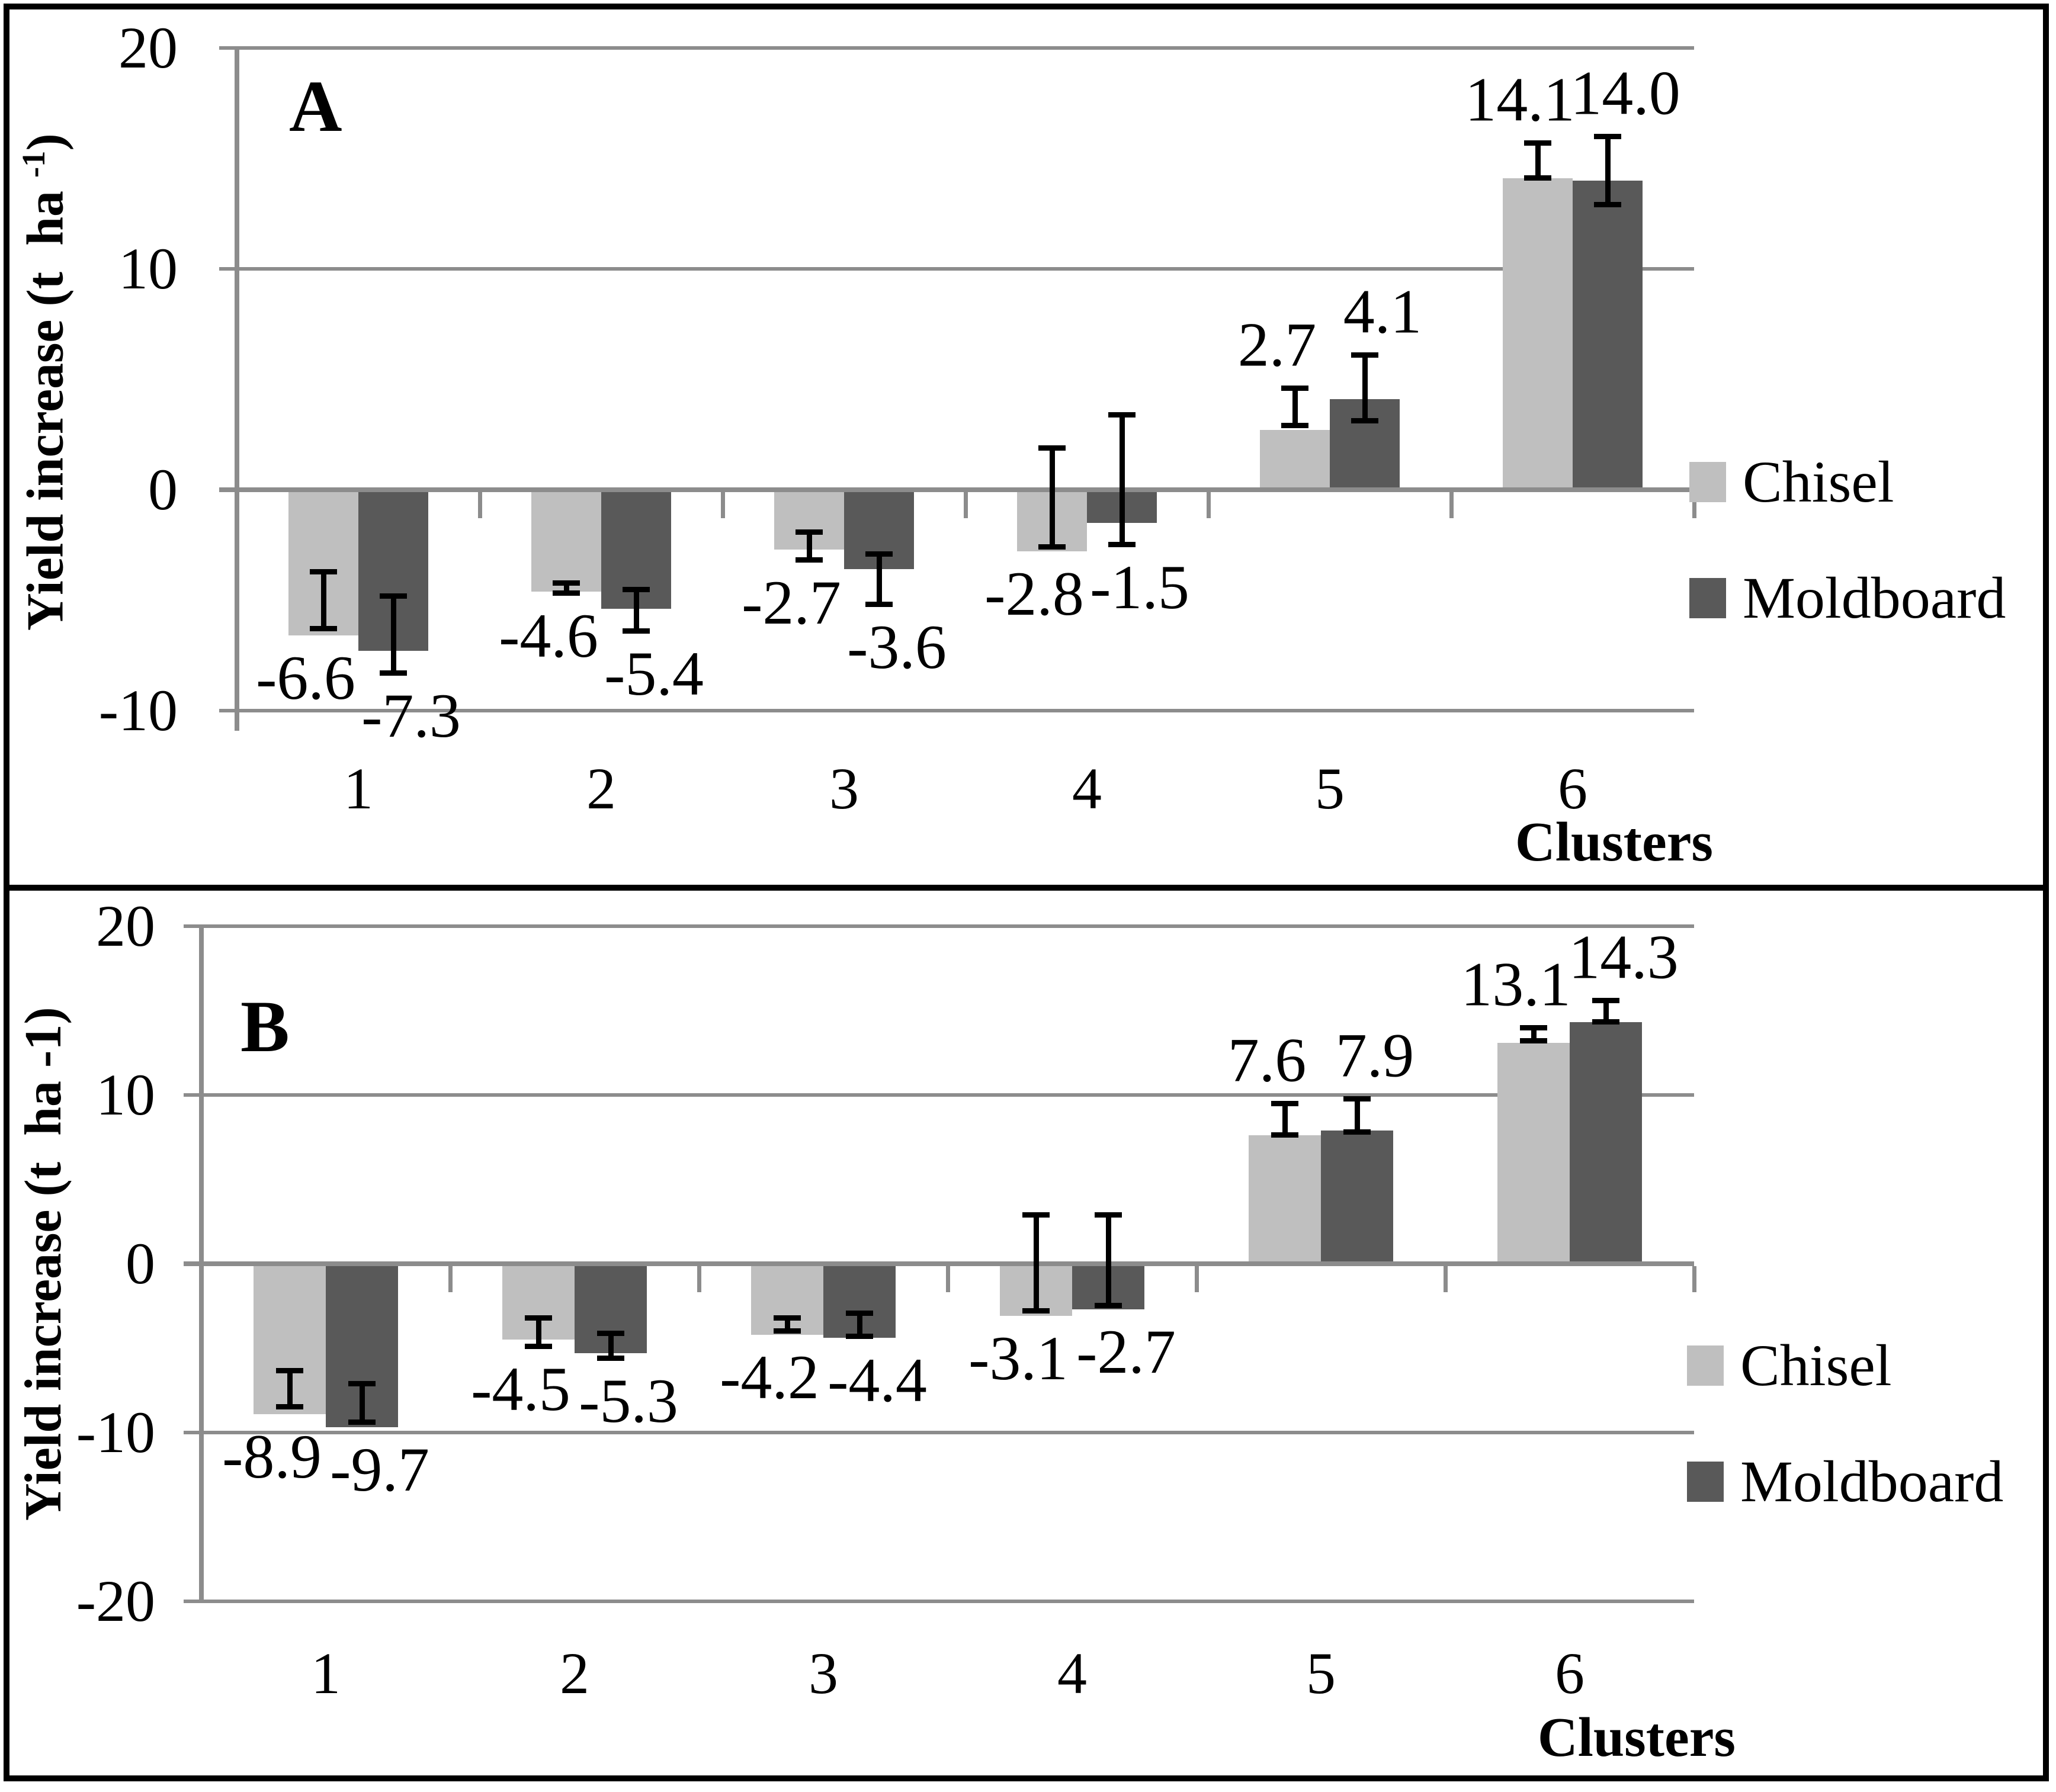 Image resolution: width=2056 pixels, height=1792 pixels. Describe the element at coordinates (1625, 93) in the screenshot. I see `value-label-moldboard-cluster-6: 14.0` at that location.